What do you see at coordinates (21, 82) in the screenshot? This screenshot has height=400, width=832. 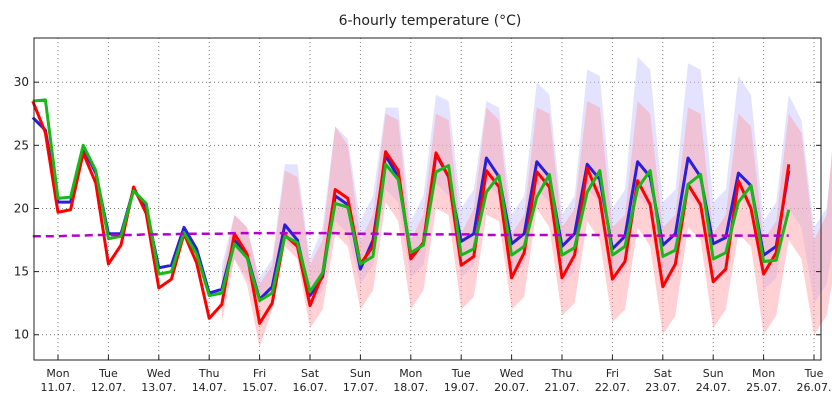 I see `y-tick-label: 30` at bounding box center [21, 82].